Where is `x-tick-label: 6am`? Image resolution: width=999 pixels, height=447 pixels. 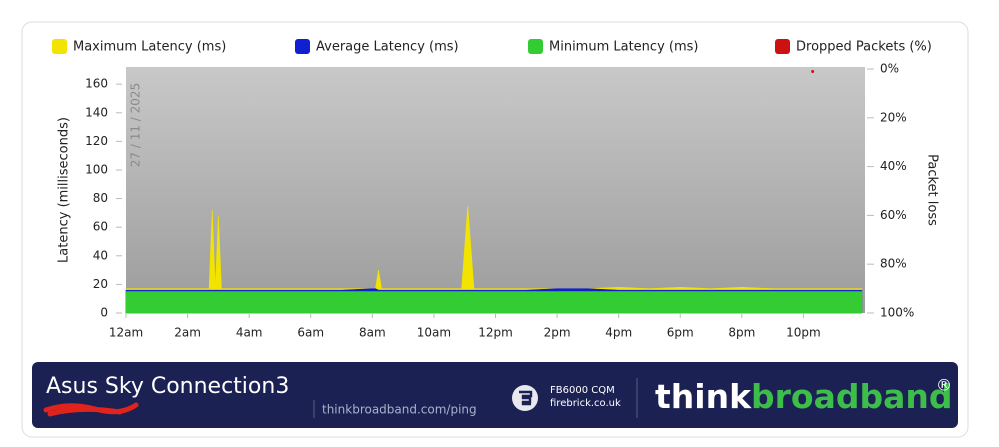
x-tick-label: 6am is located at coordinates (310, 333).